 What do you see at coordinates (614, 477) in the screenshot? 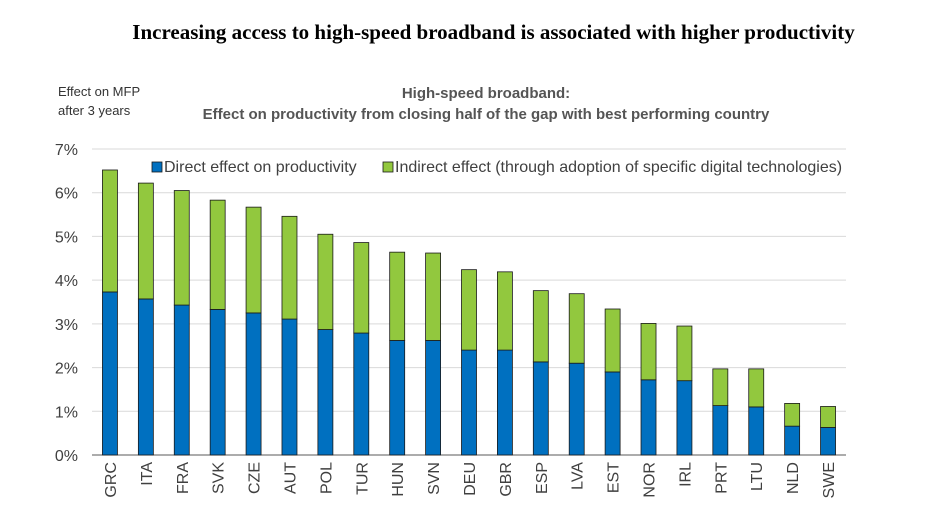
I see `x-tick-label: EST` at bounding box center [614, 477].